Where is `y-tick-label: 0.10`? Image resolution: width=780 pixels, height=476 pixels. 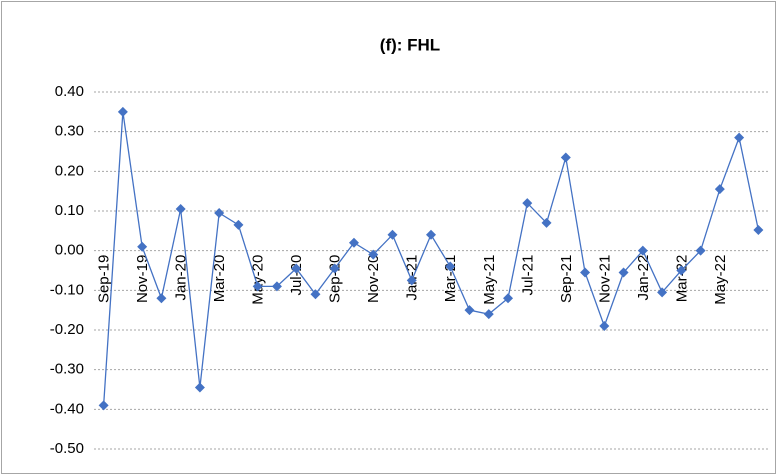 y-tick-label: 0.10 is located at coordinates (69, 210).